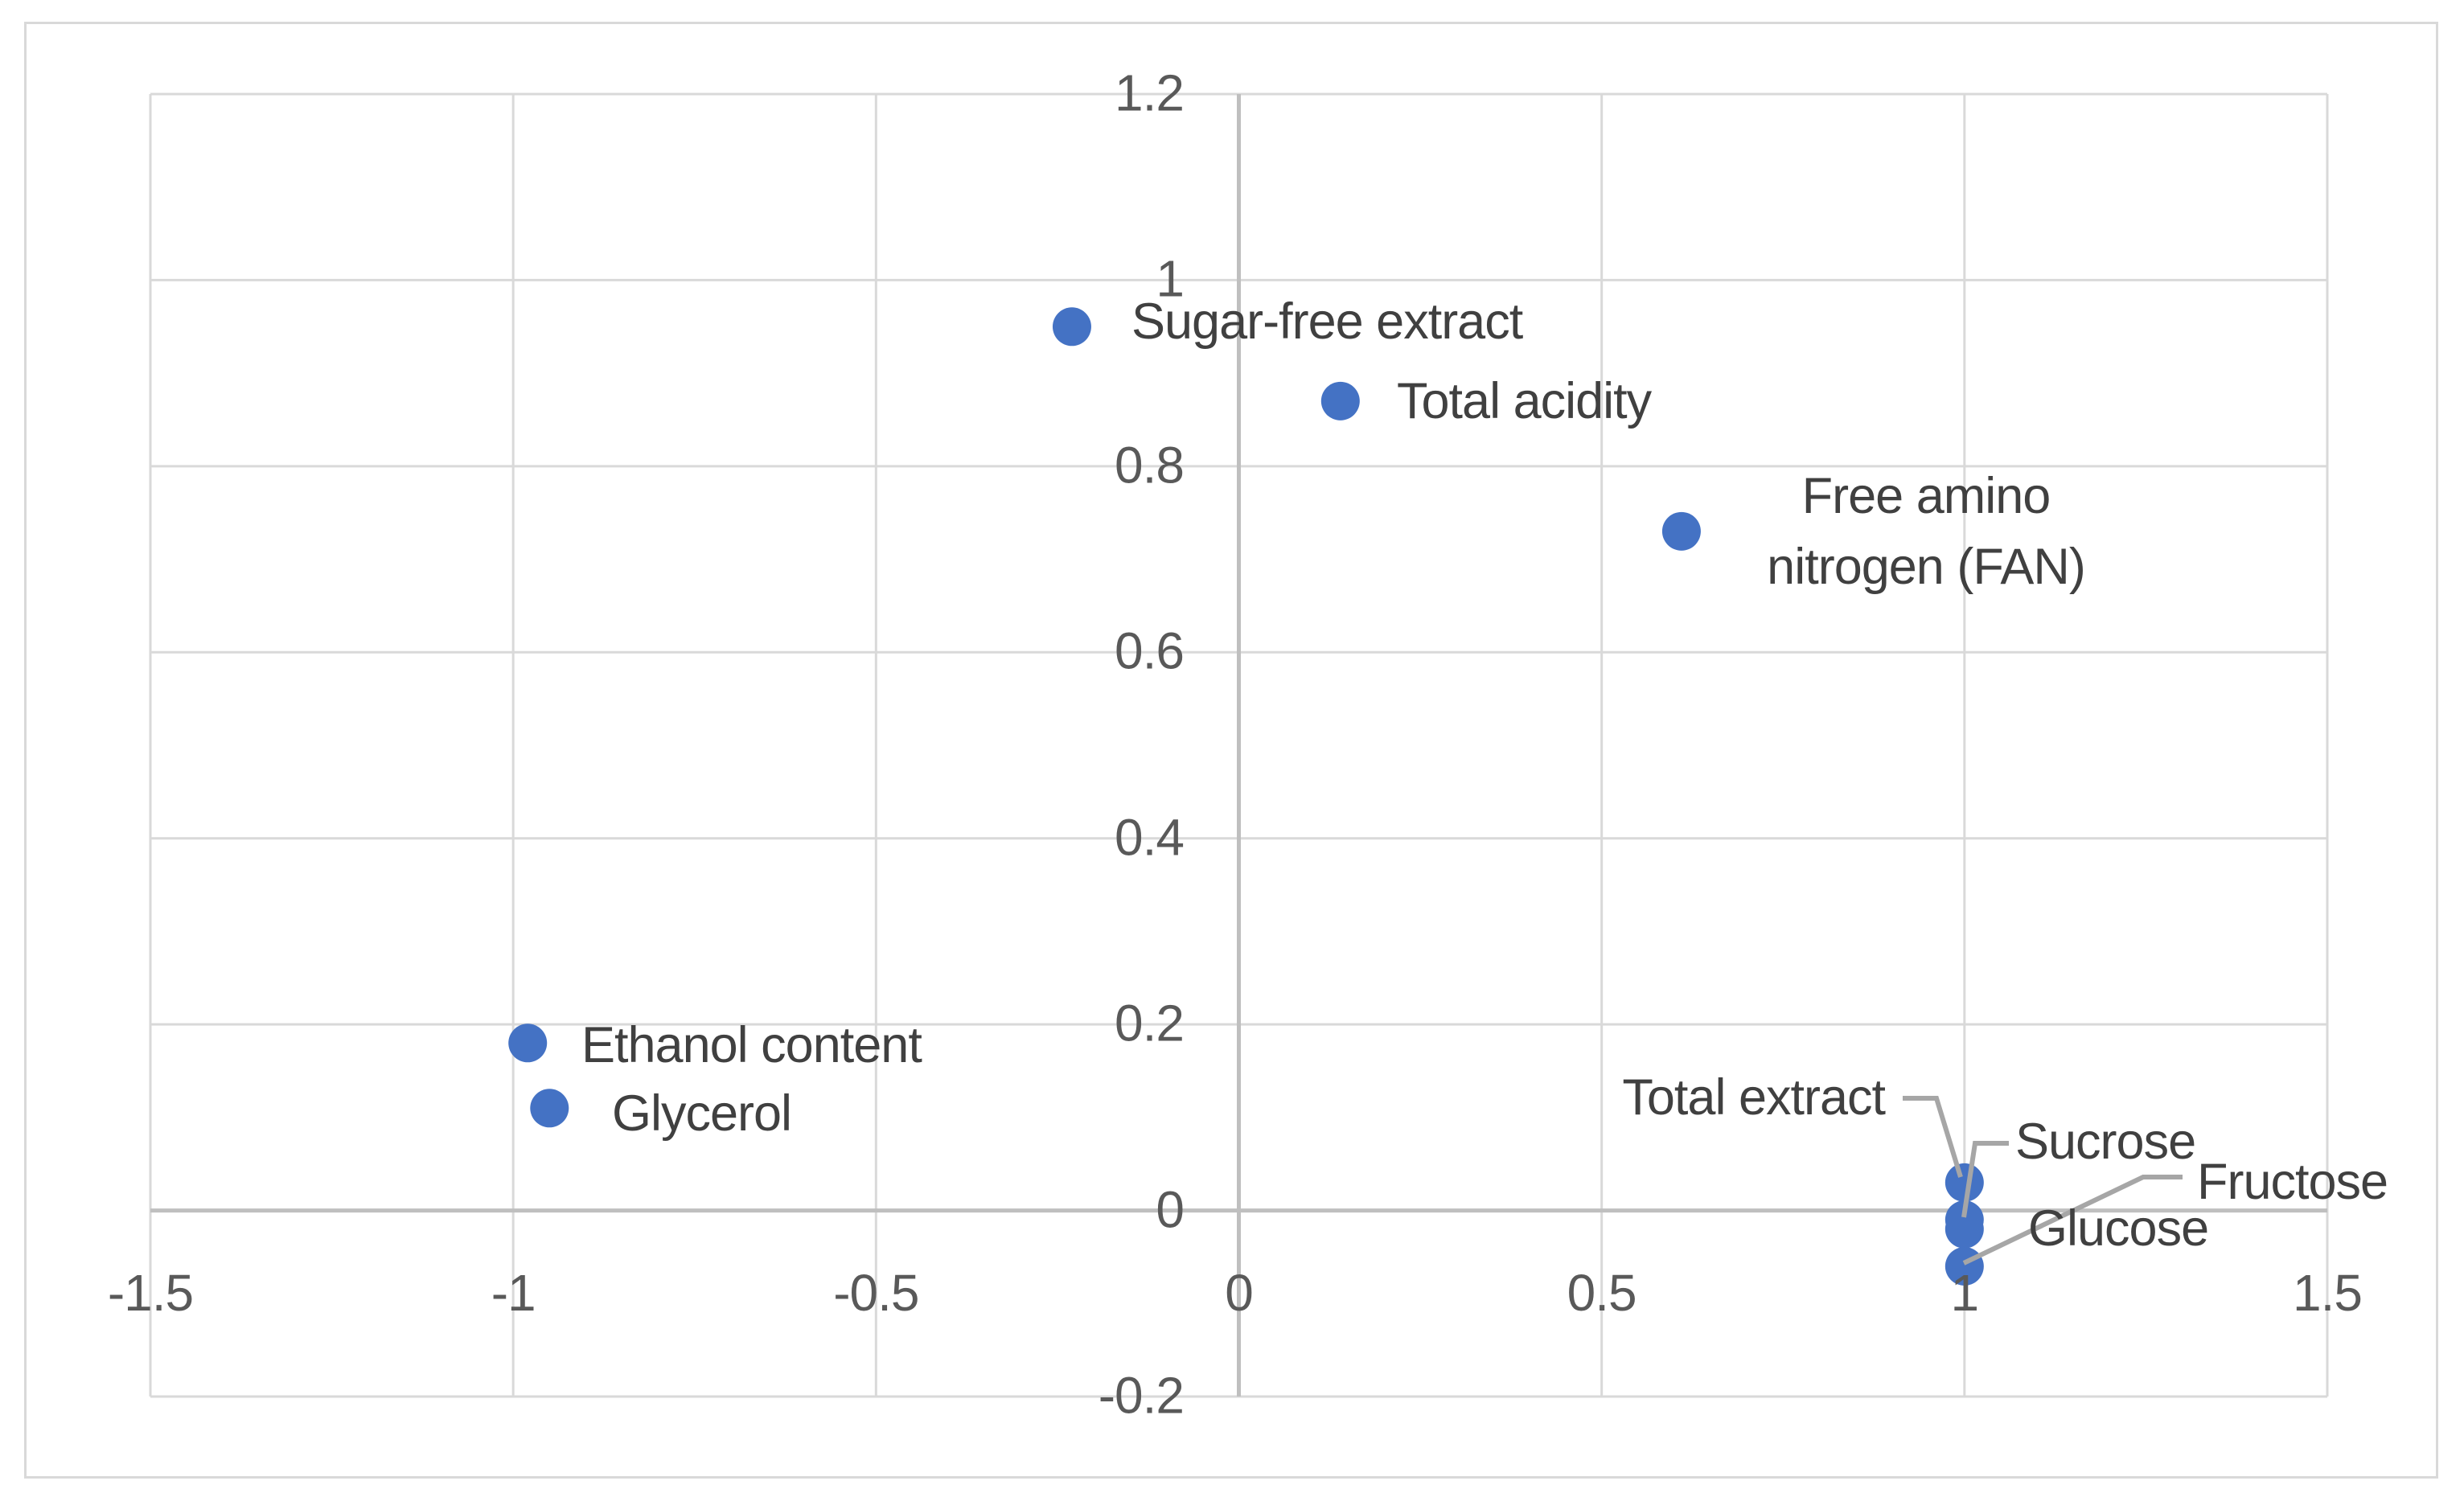  Describe the element at coordinates (1964, 1229) in the screenshot. I see `data-point-glucose` at that location.